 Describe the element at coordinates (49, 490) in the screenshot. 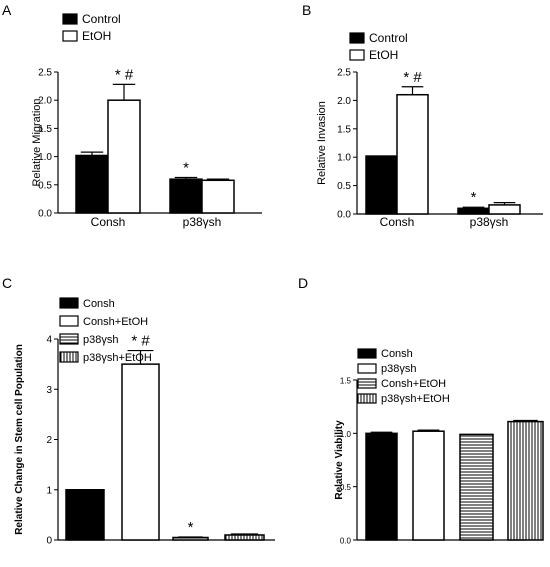

I see `y-tick-label: 1` at that location.